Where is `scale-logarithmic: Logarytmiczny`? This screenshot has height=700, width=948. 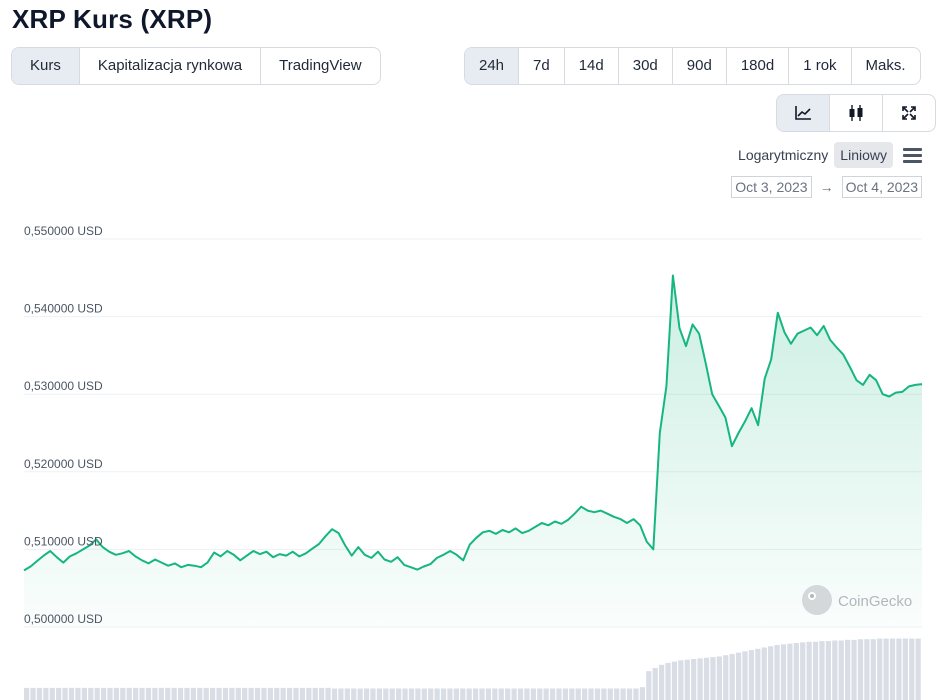
scale-logarithmic: Logarytmiczny is located at coordinates (783, 155).